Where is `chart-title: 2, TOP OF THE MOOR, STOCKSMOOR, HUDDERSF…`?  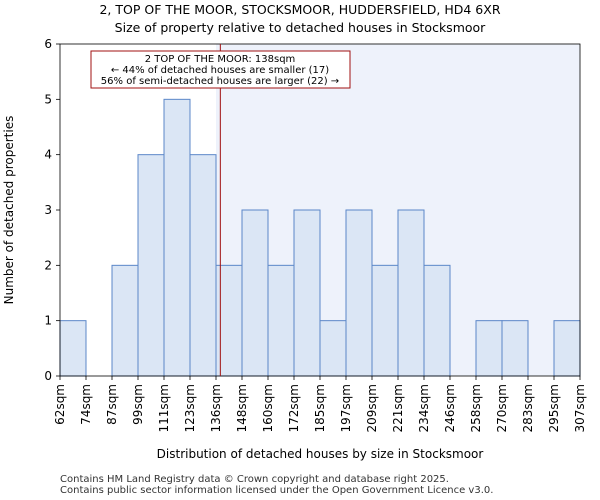 chart-title: 2, TOP OF THE MOOR, STOCKSMOOR, HUDDERSF… is located at coordinates (300, 9).